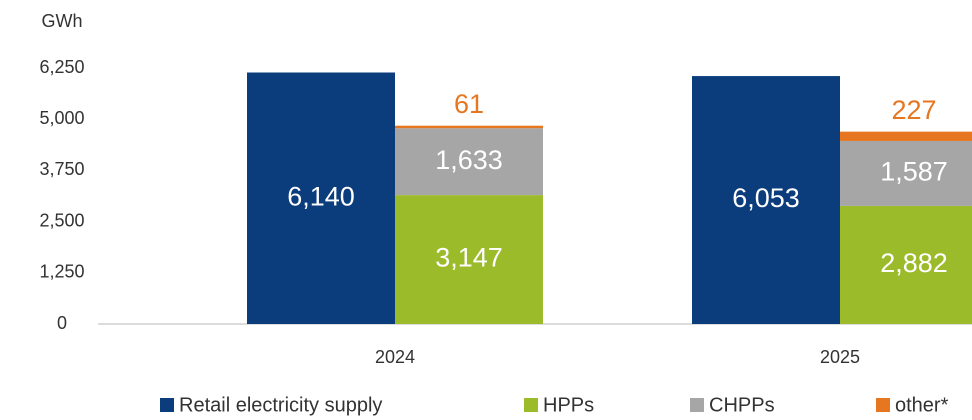 This screenshot has height=420, width=972. I want to click on y-tick-label: 6,250, so click(61, 67).